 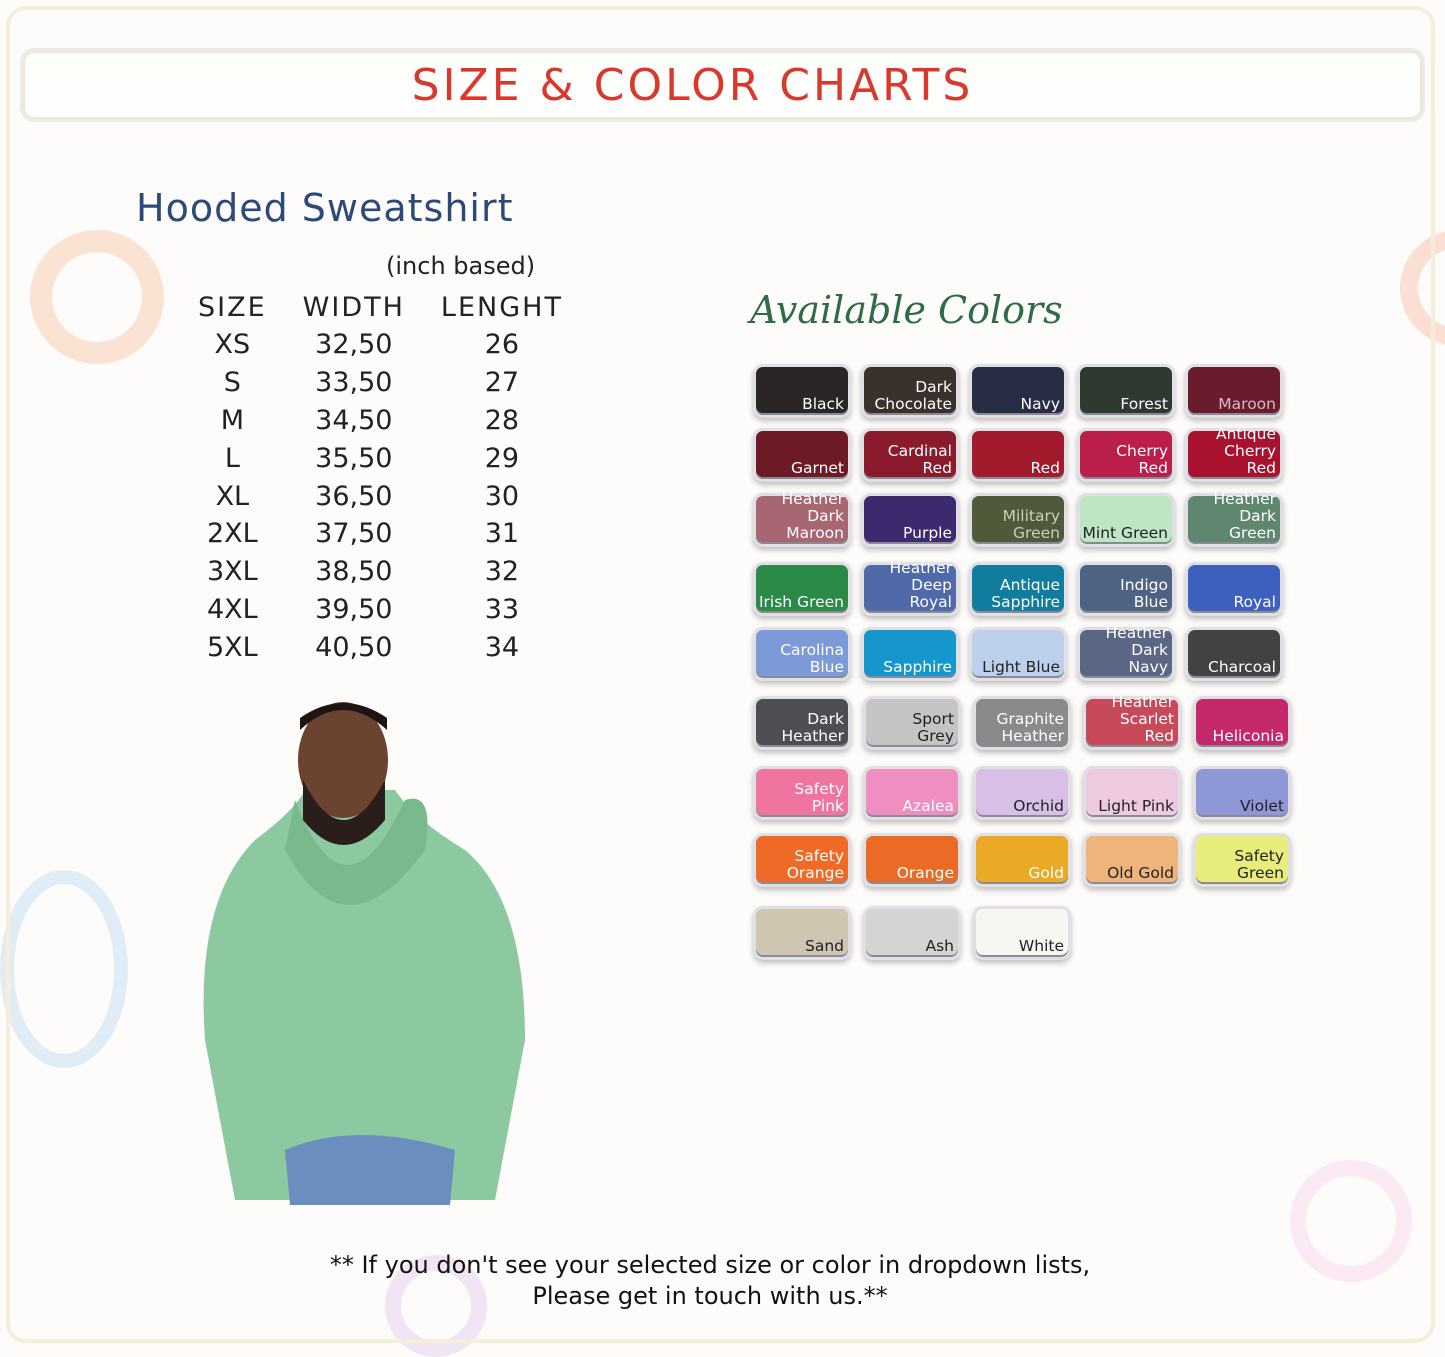 I want to click on table-cell: 4XL, so click(x=232, y=609).